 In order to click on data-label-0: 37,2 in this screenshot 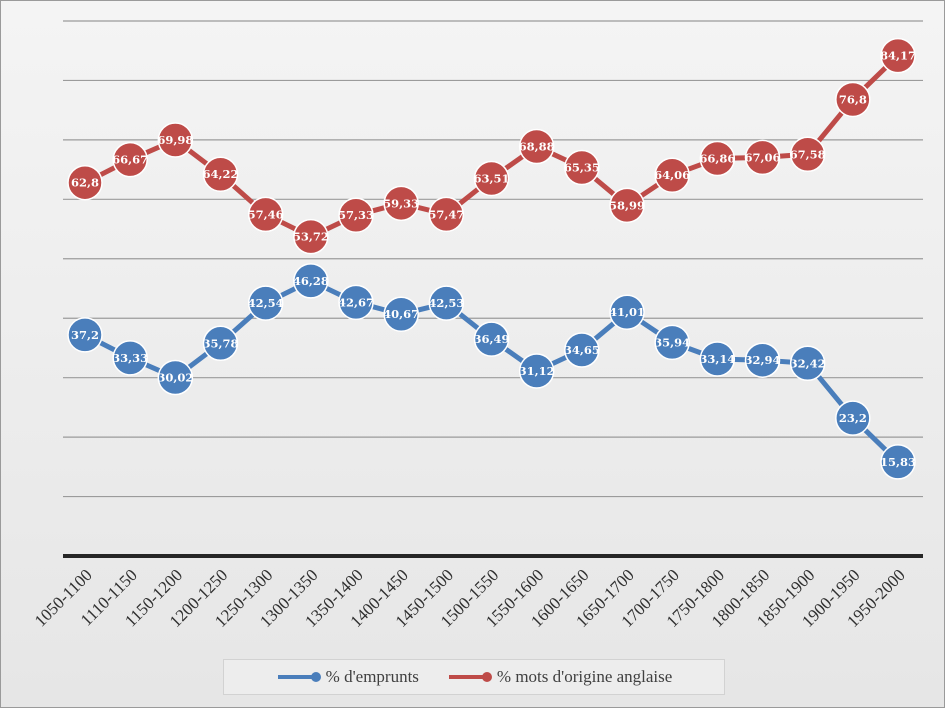, I will do `click(85, 335)`.